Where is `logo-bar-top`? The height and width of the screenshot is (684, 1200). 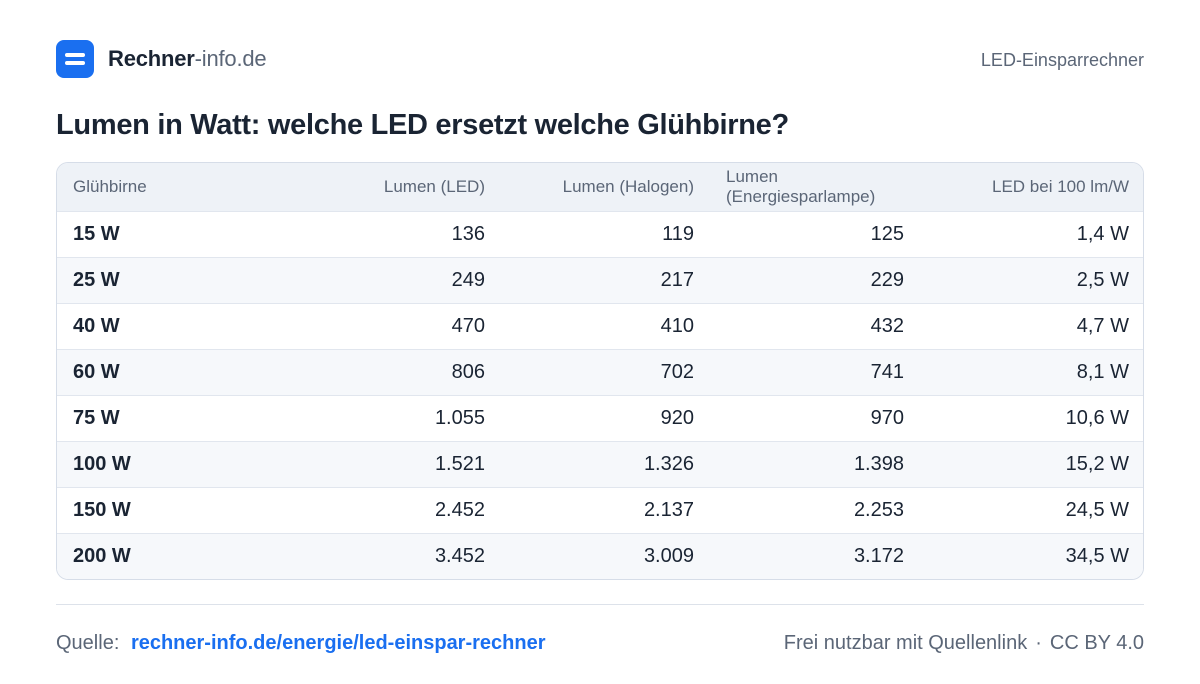
logo-bar-top is located at coordinates (75, 55).